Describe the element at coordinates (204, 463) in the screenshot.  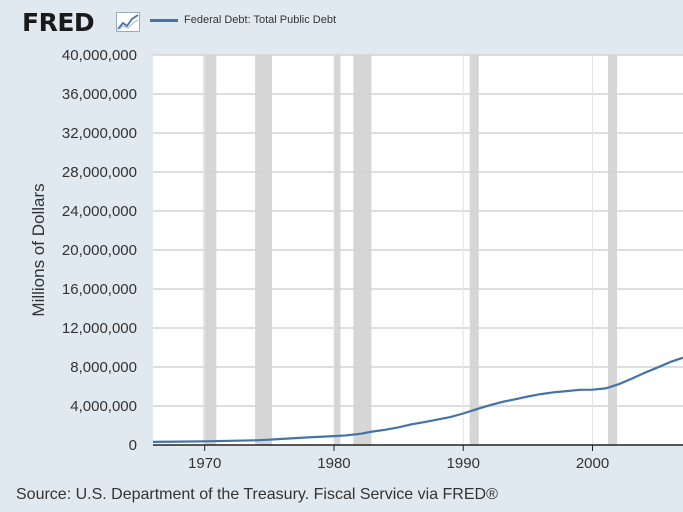
I see `x-tick-label: 1970` at that location.